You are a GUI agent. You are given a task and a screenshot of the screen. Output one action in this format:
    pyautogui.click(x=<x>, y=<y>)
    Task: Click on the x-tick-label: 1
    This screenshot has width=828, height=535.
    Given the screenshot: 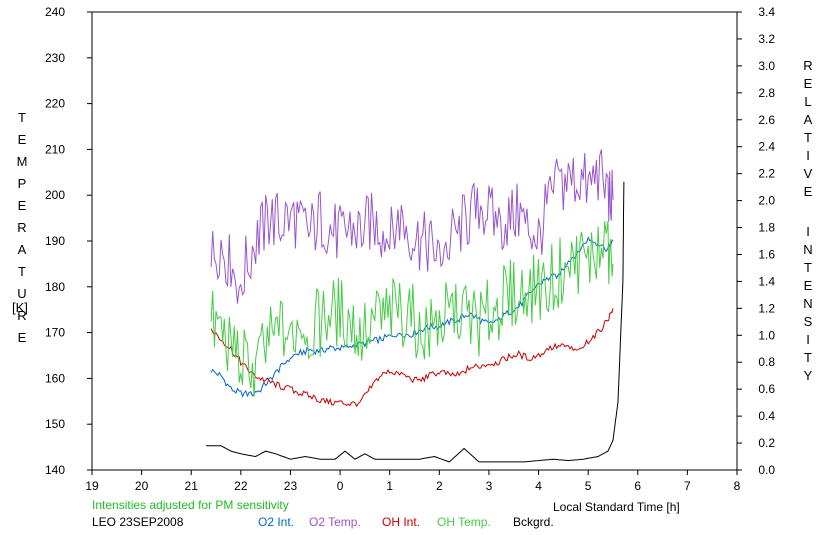 What is the action you would take?
    pyautogui.click(x=389, y=486)
    